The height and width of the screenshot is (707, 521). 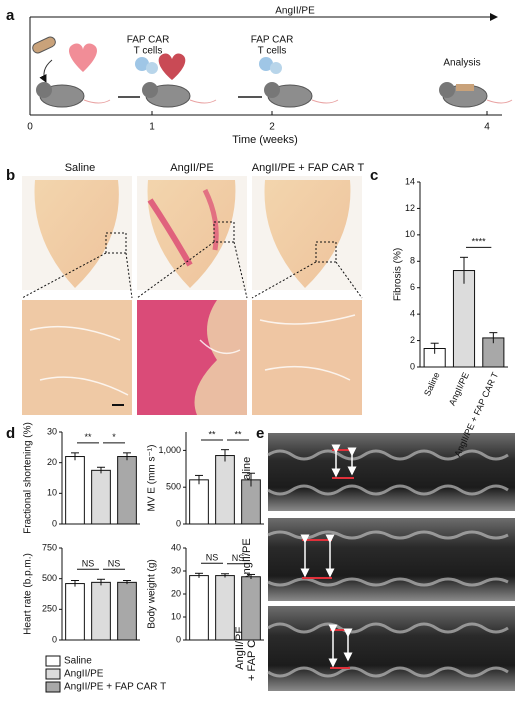 What do you see at coordinates (295, 11) in the screenshot?
I see `treatment-label: AngII/PE` at bounding box center [295, 11].